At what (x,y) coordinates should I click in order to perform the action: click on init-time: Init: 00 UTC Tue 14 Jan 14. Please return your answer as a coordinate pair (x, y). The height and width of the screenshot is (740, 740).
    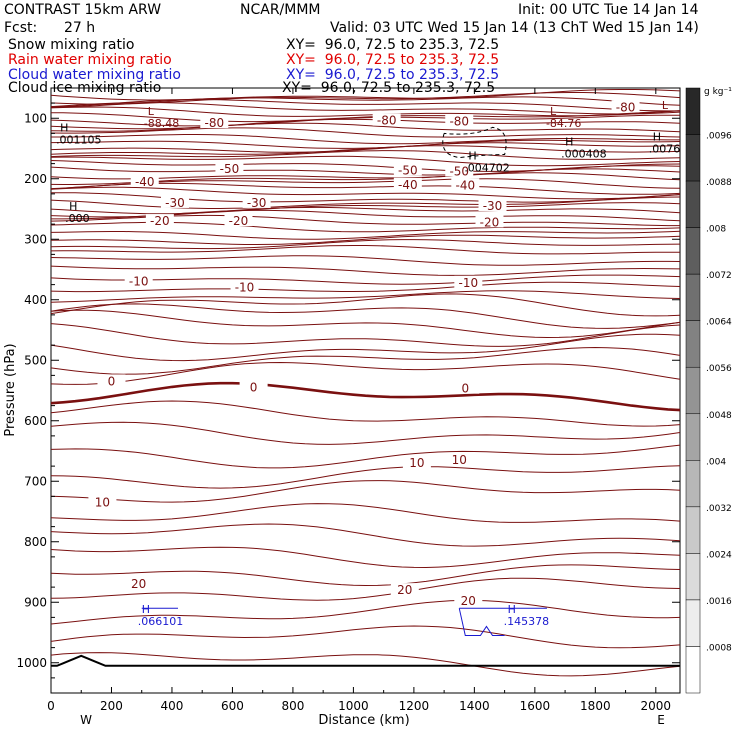
    Looking at the image, I should click on (608, 10).